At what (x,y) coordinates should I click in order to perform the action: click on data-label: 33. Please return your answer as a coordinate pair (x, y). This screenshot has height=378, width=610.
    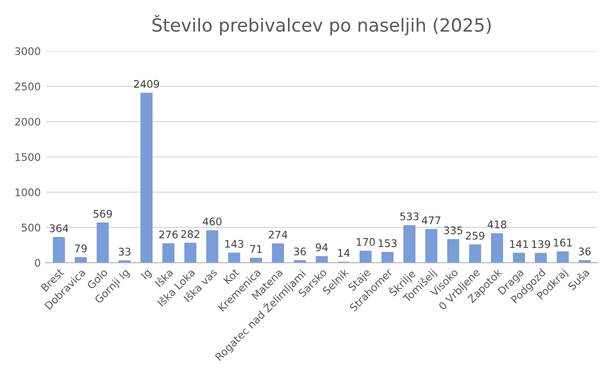
    Looking at the image, I should click on (124, 252).